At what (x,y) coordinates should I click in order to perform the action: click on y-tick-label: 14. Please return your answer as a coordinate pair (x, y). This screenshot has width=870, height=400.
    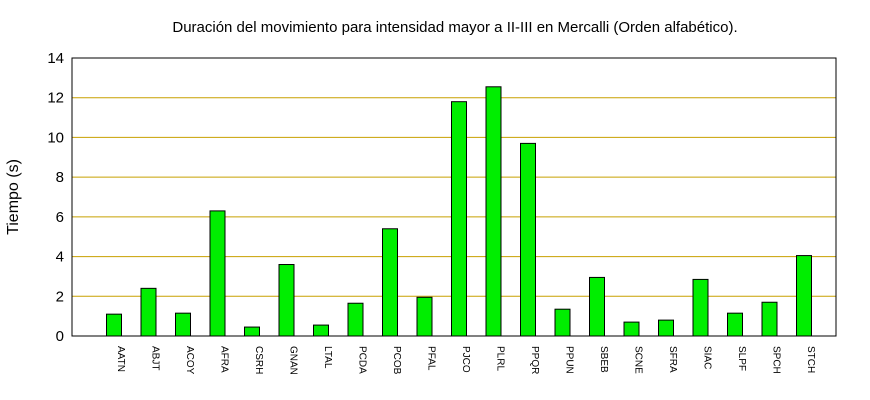
    Looking at the image, I should click on (55, 58).